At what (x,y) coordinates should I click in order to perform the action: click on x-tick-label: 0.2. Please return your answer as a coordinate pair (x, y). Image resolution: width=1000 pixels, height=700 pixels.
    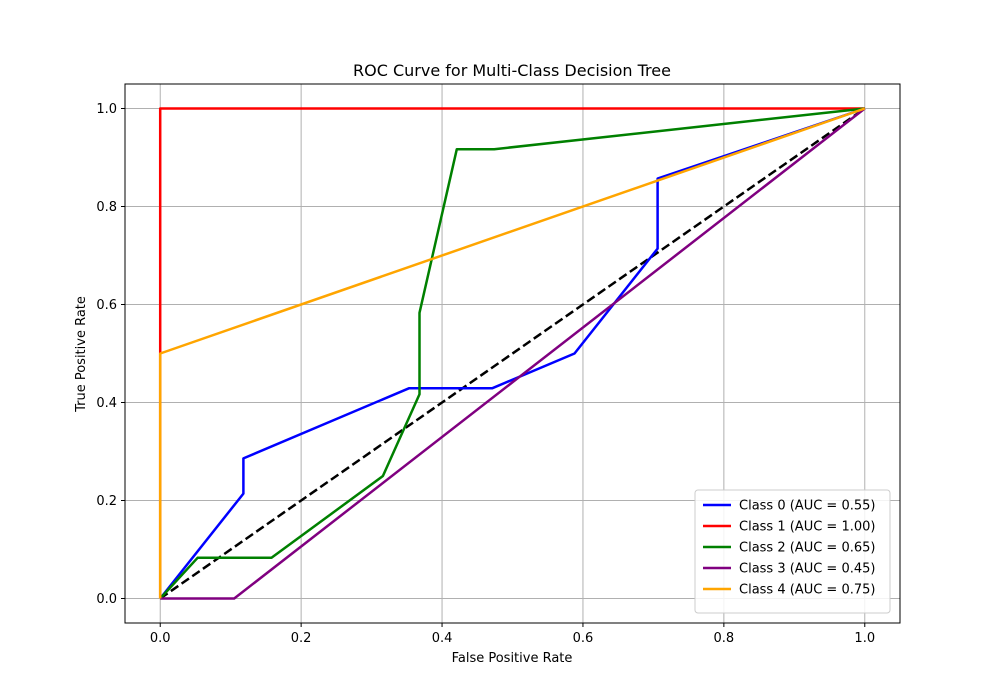
    Looking at the image, I should click on (301, 638).